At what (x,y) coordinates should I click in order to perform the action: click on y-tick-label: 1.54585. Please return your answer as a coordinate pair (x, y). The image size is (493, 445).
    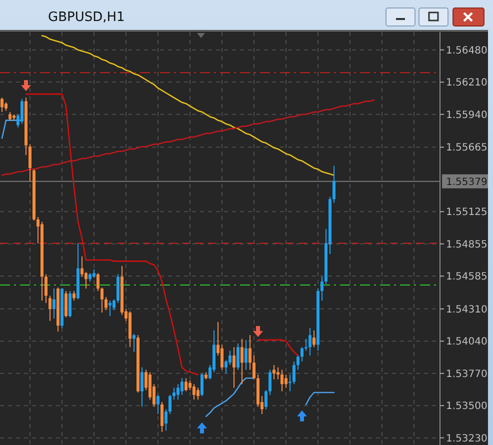
    Looking at the image, I should click on (467, 277).